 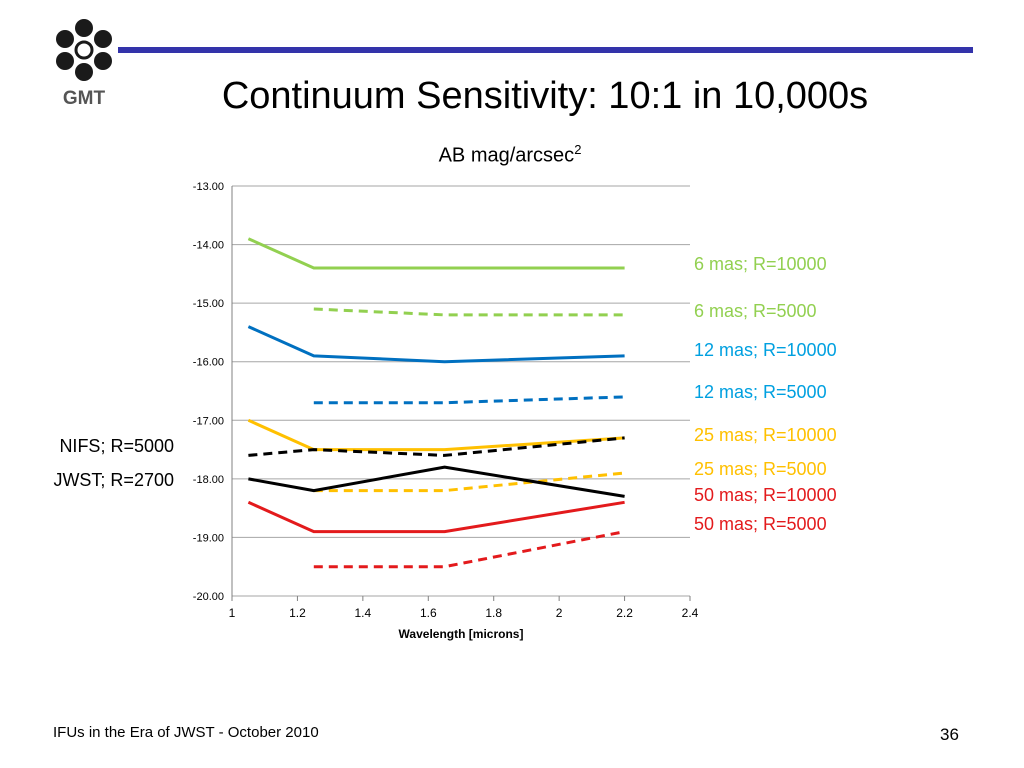 What do you see at coordinates (208, 480) in the screenshot?
I see `y-tick-label: -18.00` at bounding box center [208, 480].